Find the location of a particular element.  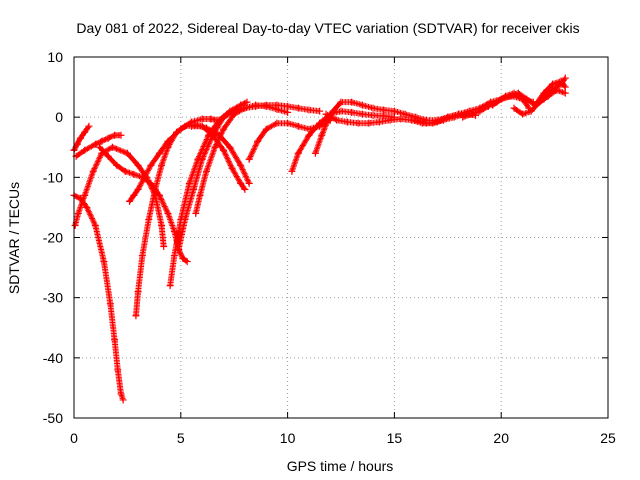

y-tick-label: -10 is located at coordinates (53, 177).